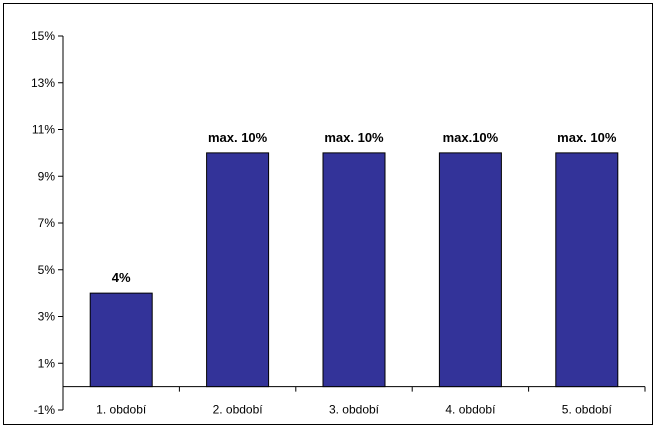  I want to click on bar-data-label: 4%, so click(121, 277).